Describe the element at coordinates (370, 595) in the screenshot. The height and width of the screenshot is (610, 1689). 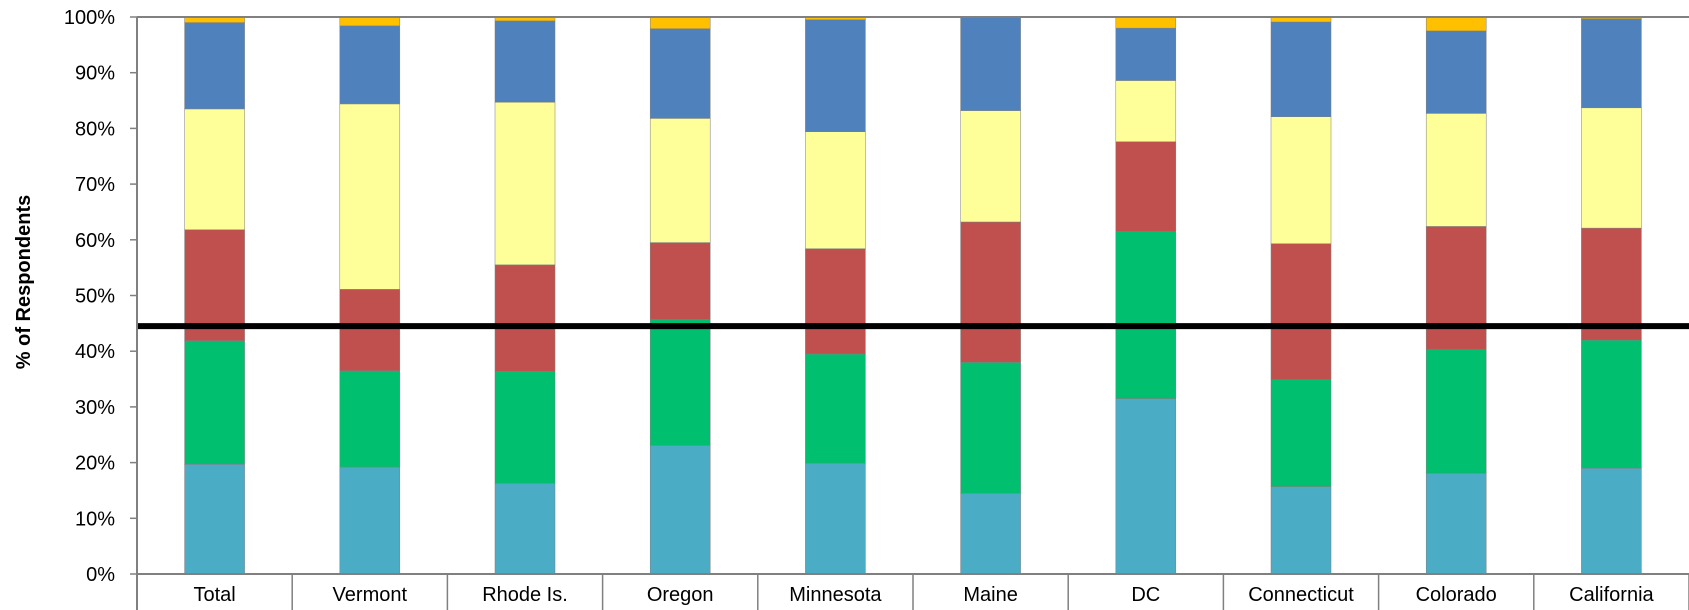
I see `category-label: Vermont` at that location.